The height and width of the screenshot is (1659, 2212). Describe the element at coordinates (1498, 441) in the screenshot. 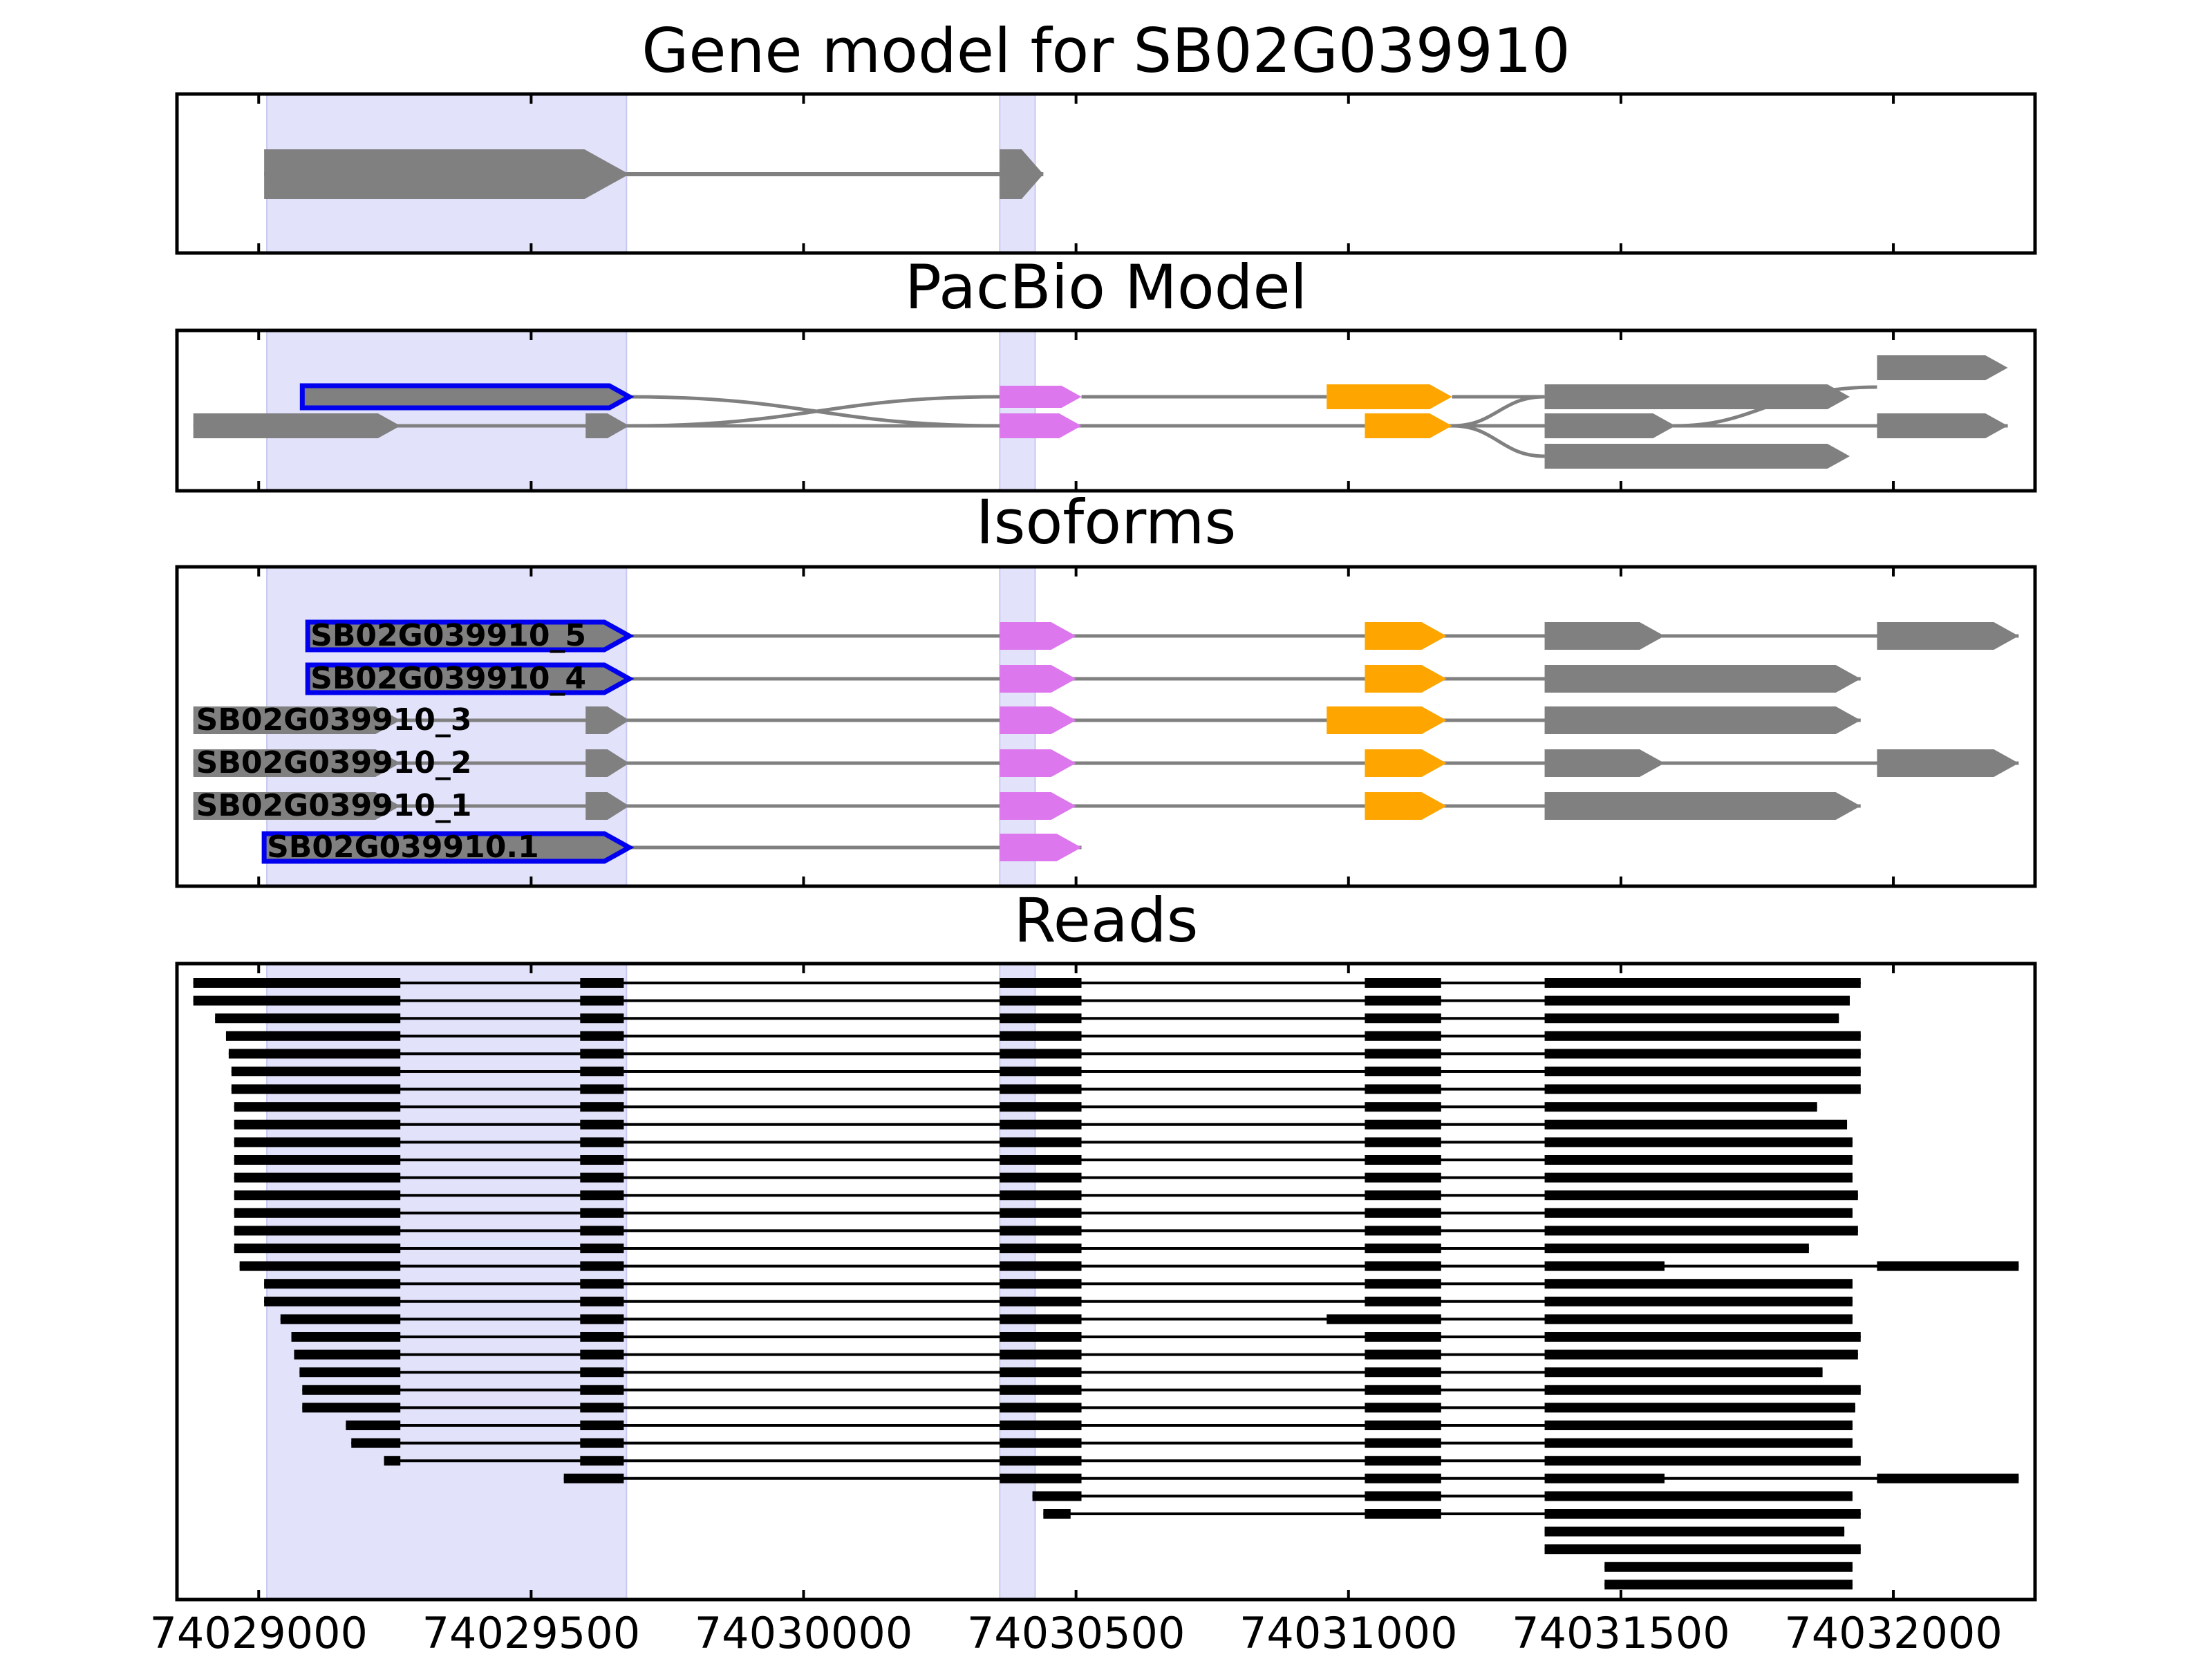

I see `splice-connector` at that location.